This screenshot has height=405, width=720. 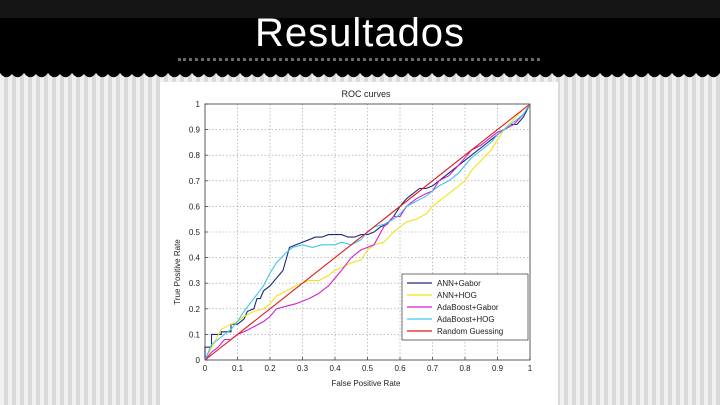 I want to click on x-tick-label: 0.1, so click(x=238, y=368).